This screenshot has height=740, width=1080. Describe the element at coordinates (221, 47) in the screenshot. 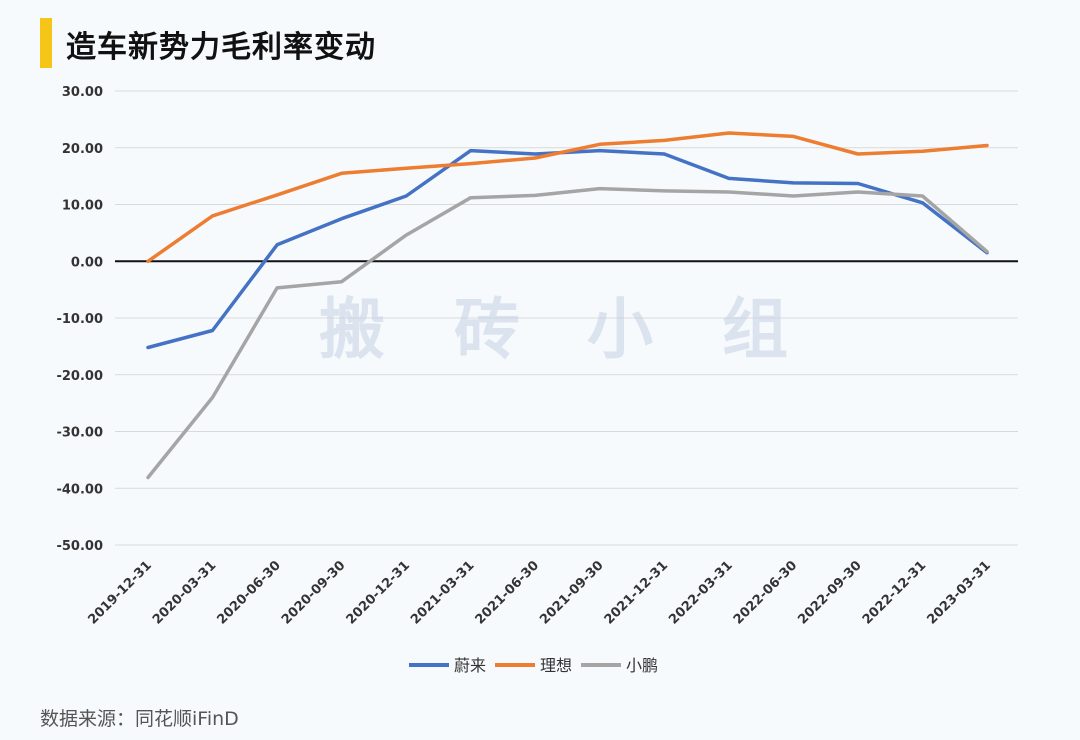

I see `page-title: 造车新势力毛利率变动` at that location.